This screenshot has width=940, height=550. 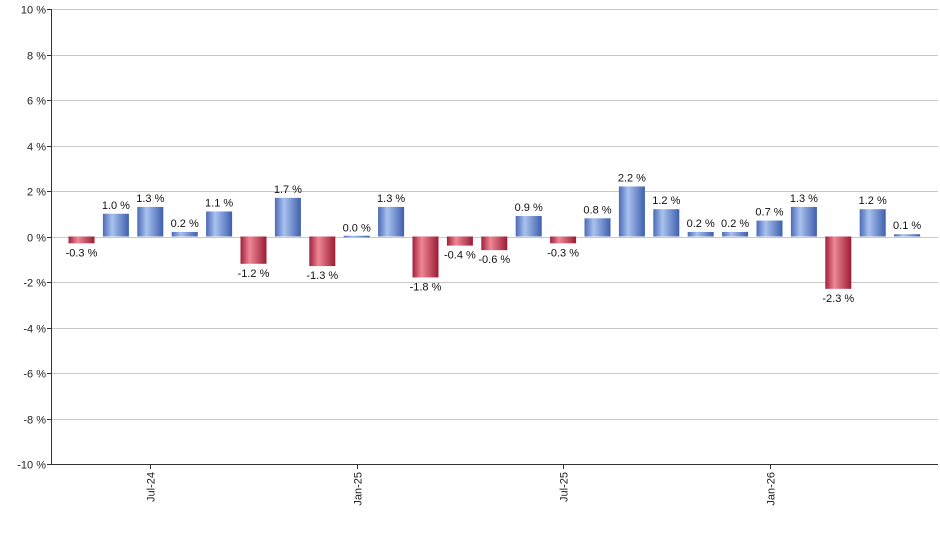 I want to click on data-label: -0.4 %, so click(x=460, y=256).